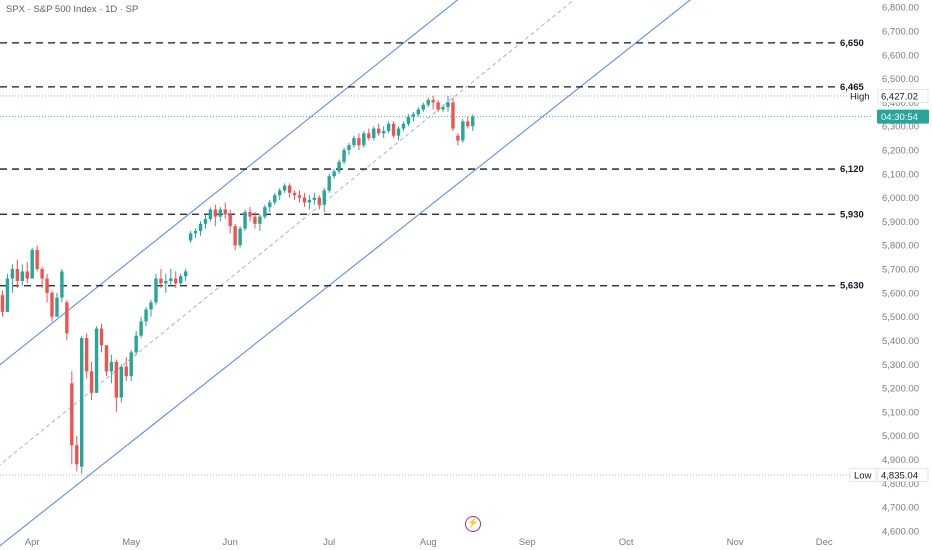 The image size is (932, 550). Describe the element at coordinates (473, 524) in the screenshot. I see `lightning-icon: ⚡` at that location.